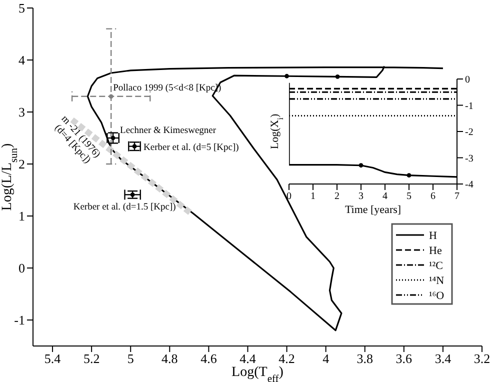 The image size is (491, 382). What do you see at coordinates (168, 131) in the screenshot?
I see `annotation: Lechner & Kimeswegner` at bounding box center [168, 131].